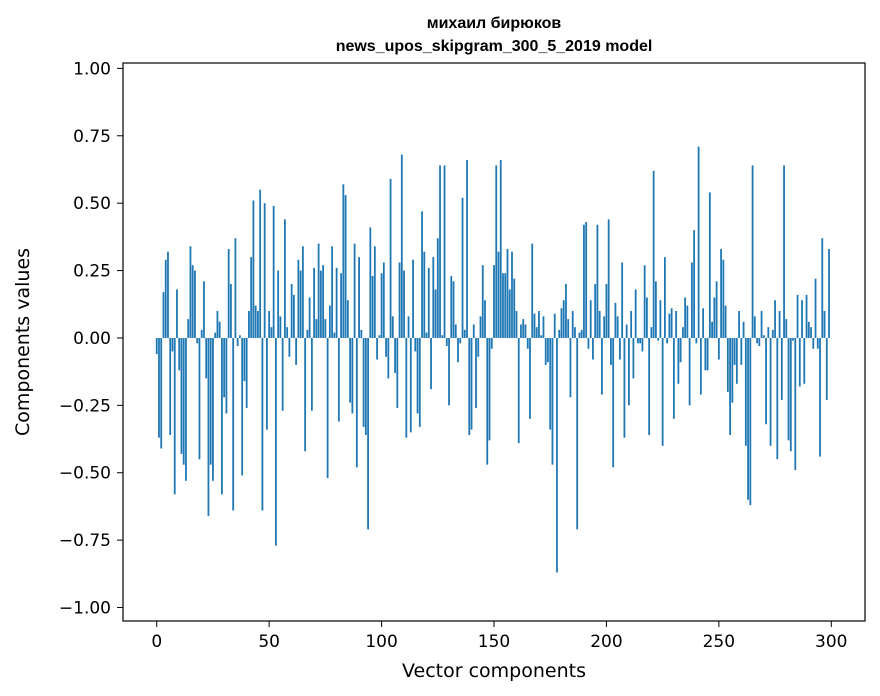  I want to click on x-axis: 0 50 100 150 200 250 300, so click(499, 636).